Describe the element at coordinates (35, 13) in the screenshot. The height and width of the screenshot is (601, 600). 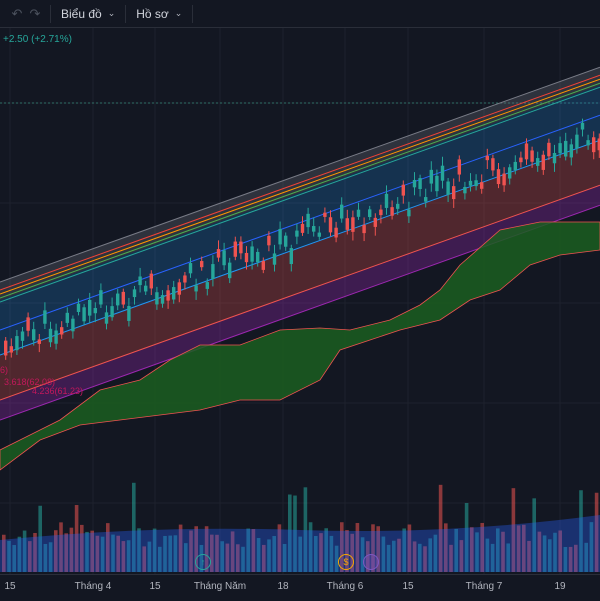
I see `redo-icon: ↷` at that location.